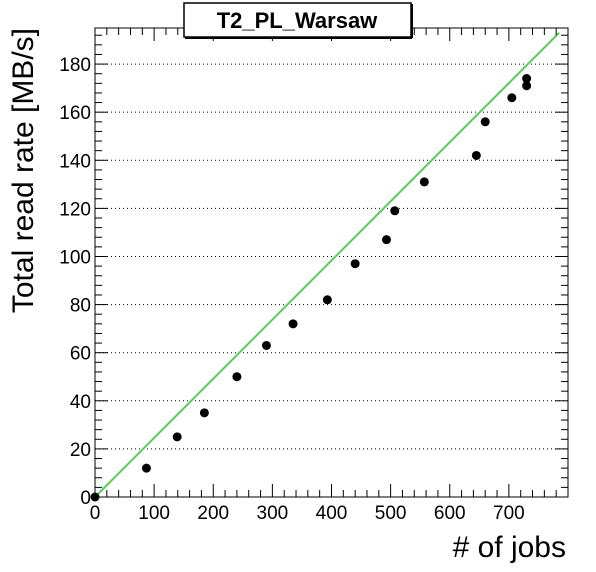 The height and width of the screenshot is (572, 596). Describe the element at coordinates (450, 513) in the screenshot. I see `x-tick-label: 600` at that location.